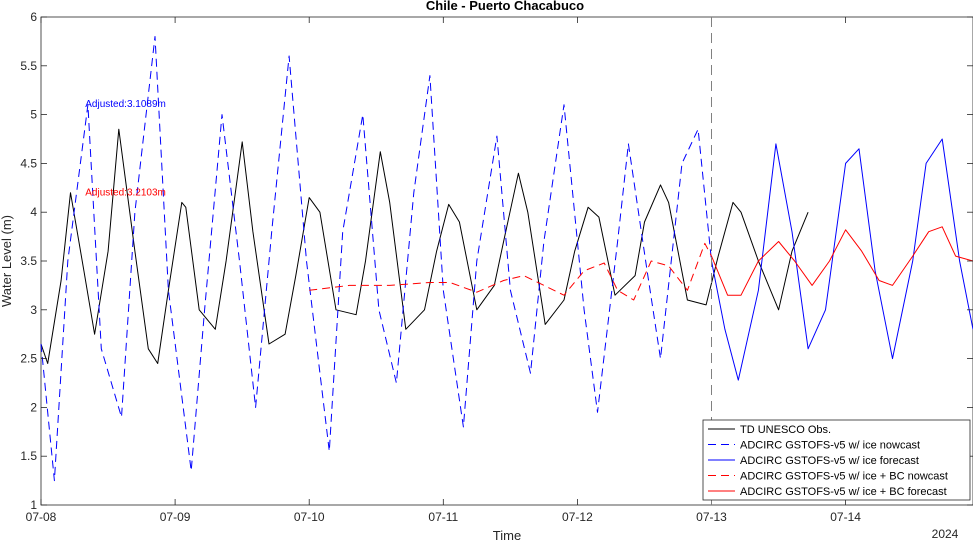  What do you see at coordinates (7, 261) in the screenshot?
I see `y-axis-title: Water Level (m)` at bounding box center [7, 261].